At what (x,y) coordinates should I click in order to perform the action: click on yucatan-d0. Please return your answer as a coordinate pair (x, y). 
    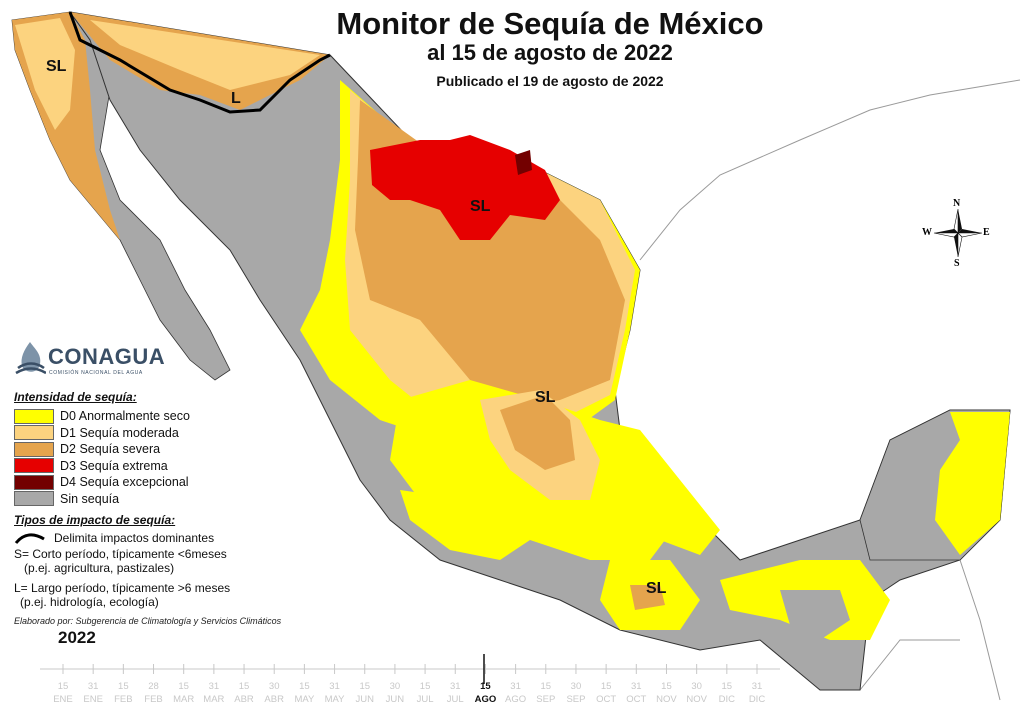
    Looking at the image, I should click on (972, 483).